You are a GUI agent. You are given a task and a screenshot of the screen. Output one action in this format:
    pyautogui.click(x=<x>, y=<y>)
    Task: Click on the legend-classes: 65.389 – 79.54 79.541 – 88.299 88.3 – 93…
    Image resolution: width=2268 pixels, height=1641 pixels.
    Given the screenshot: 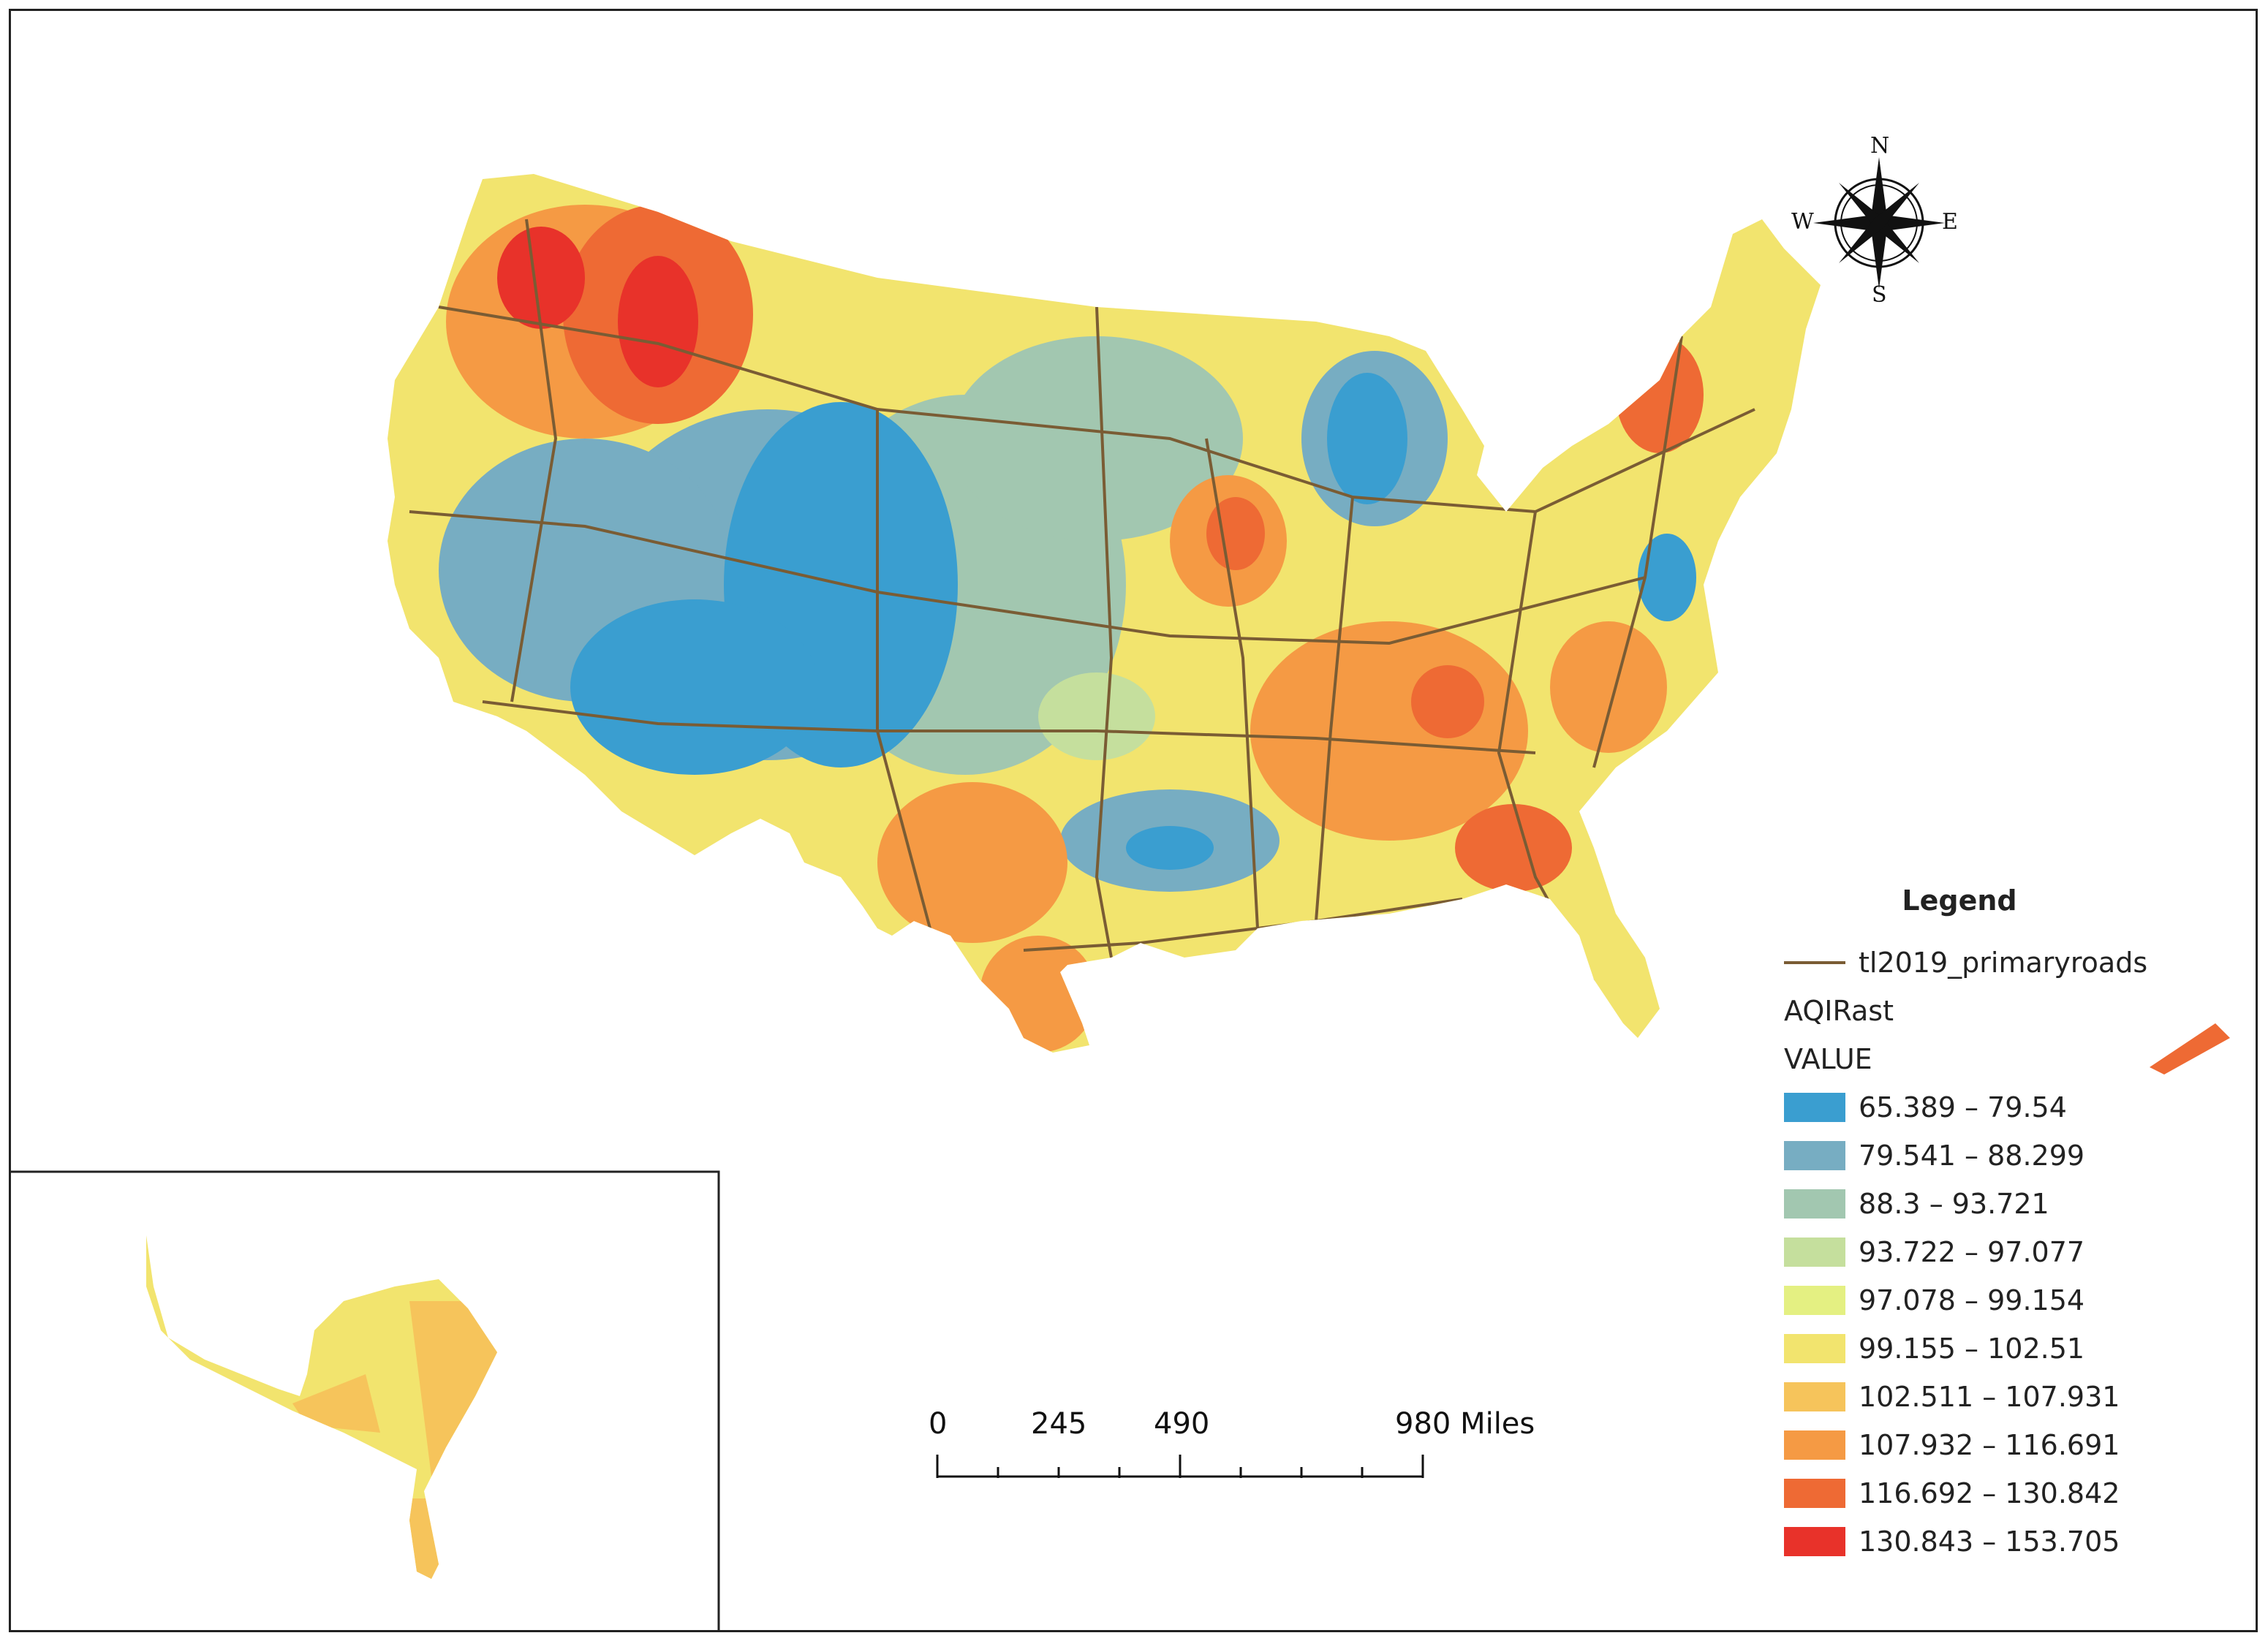 What is the action you would take?
    pyautogui.click(x=2003, y=1324)
    